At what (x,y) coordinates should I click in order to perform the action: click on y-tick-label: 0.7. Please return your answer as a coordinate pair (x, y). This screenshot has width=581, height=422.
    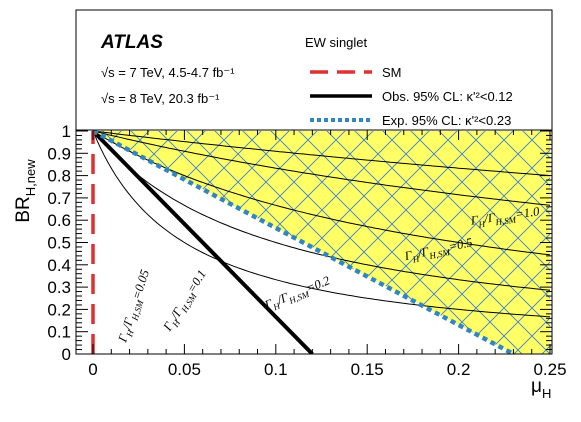
    Looking at the image, I should click on (59, 198).